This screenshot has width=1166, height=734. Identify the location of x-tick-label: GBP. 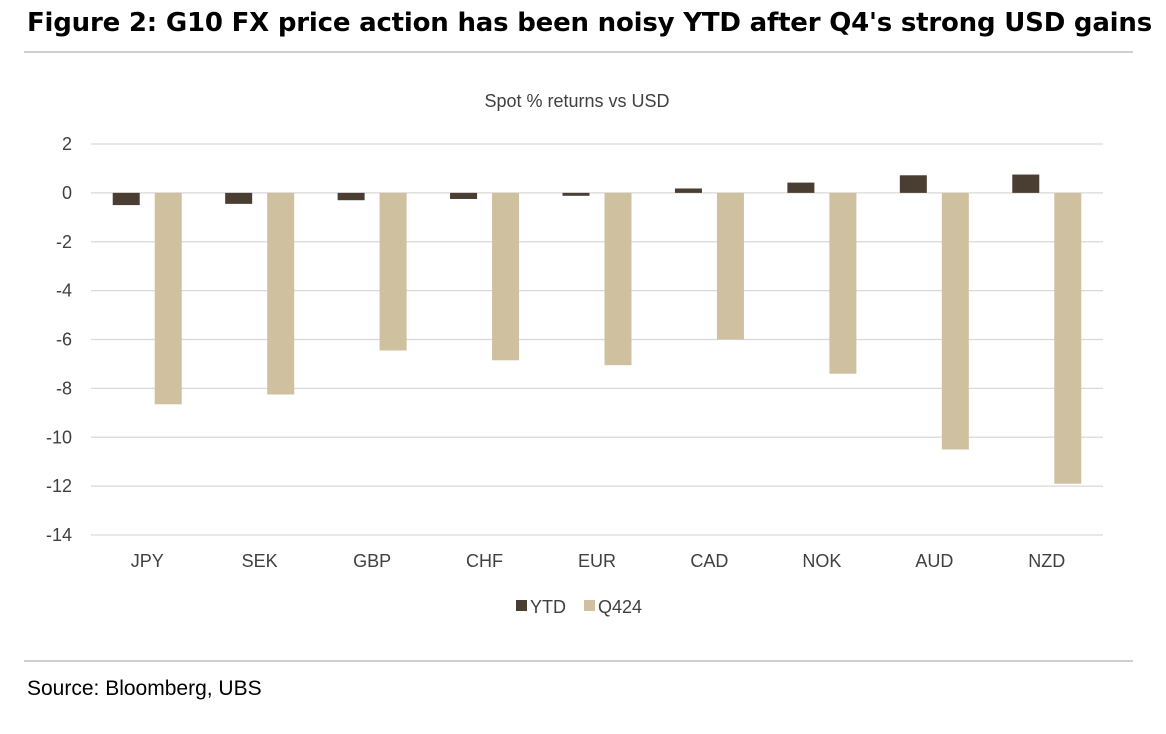
(372, 561).